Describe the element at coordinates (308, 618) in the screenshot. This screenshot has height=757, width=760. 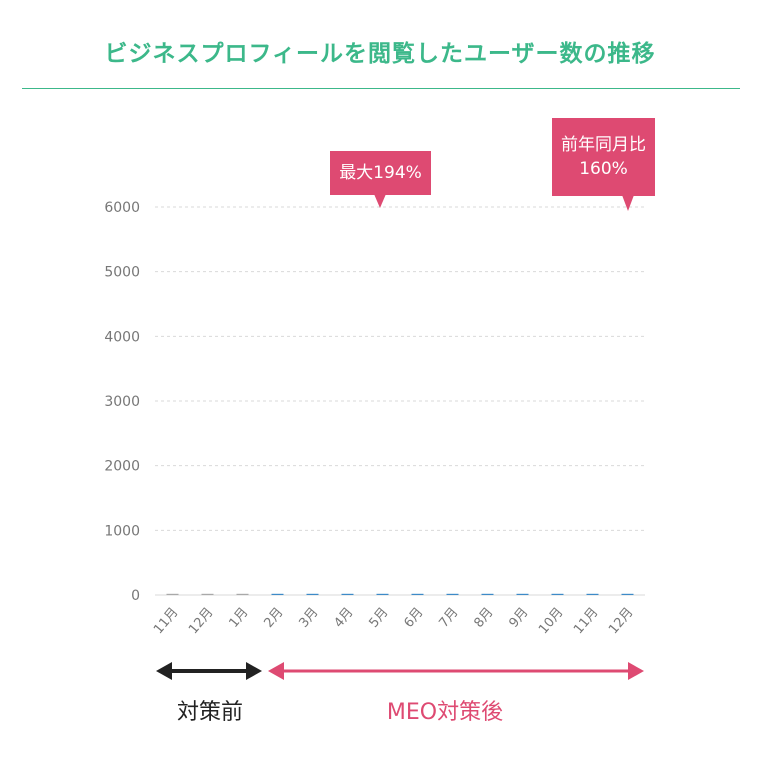
I see `x-tick-label: 3月` at that location.